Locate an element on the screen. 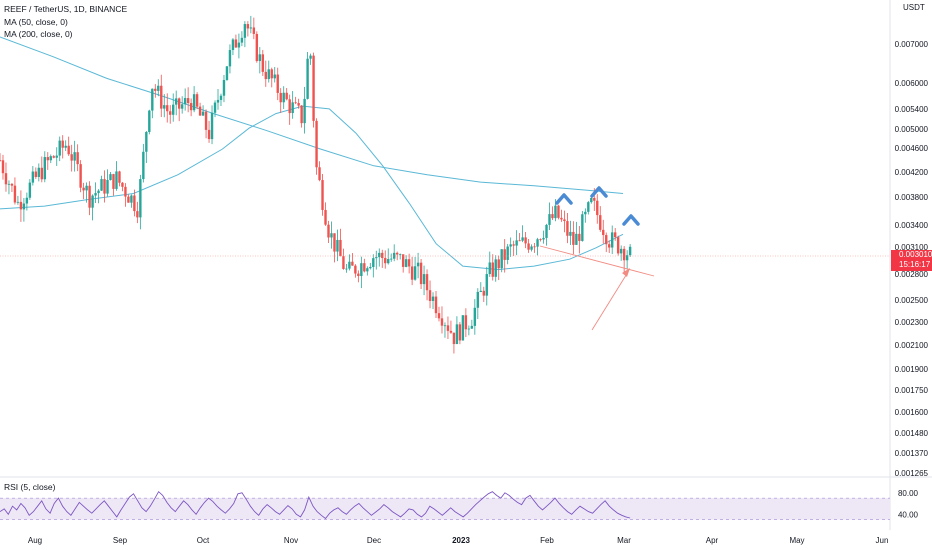 The height and width of the screenshot is (550, 932). price-tick-label: 0.001370 is located at coordinates (912, 453).